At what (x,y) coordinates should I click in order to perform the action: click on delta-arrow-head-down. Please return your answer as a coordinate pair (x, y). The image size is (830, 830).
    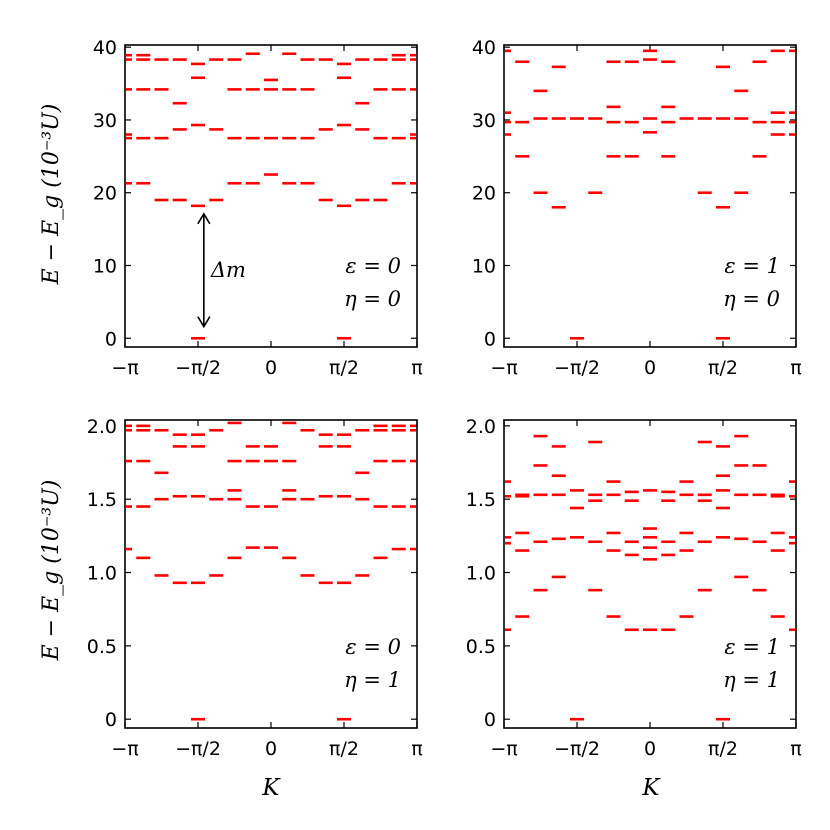
    Looking at the image, I should click on (204, 322).